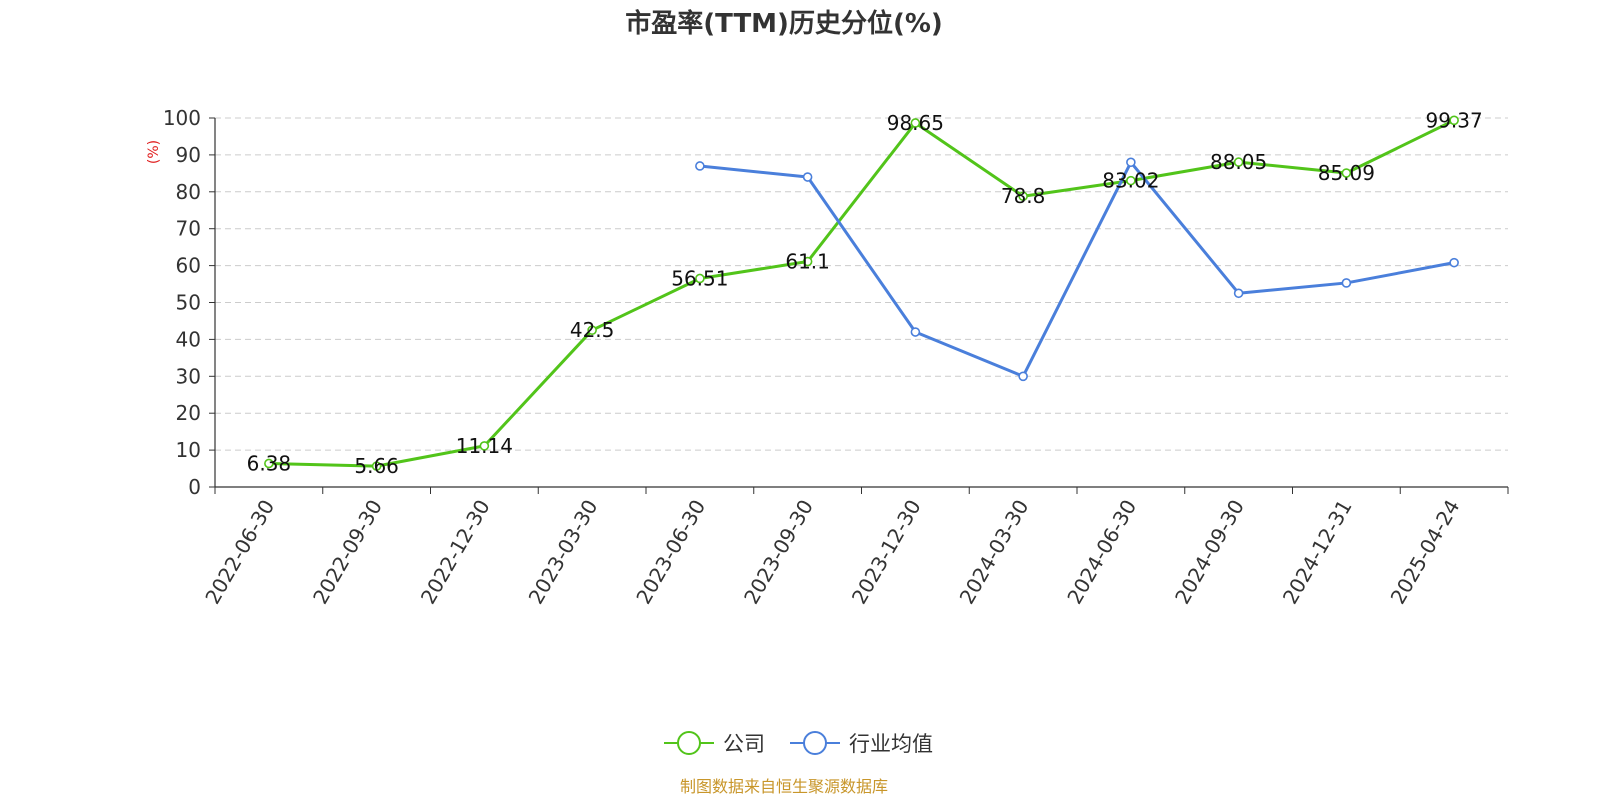 The height and width of the screenshot is (800, 1600). I want to click on data-label: 5.66, so click(376, 466).